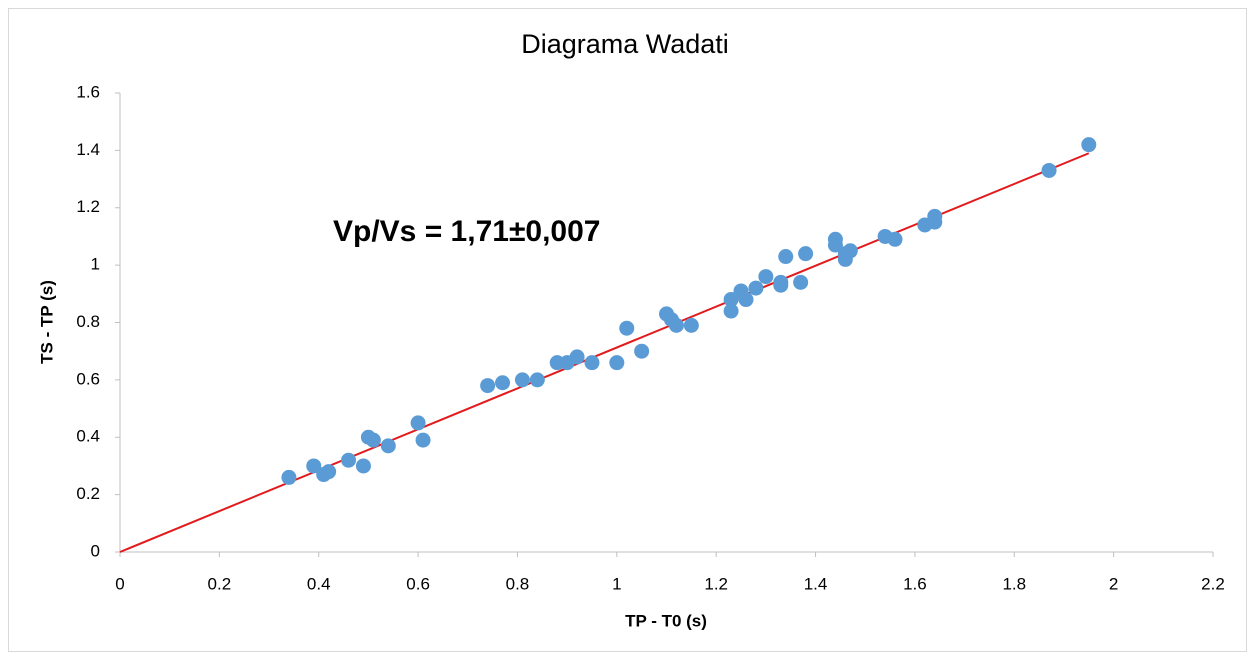 The height and width of the screenshot is (661, 1250). I want to click on y-tick-label: 0.4, so click(88, 436).